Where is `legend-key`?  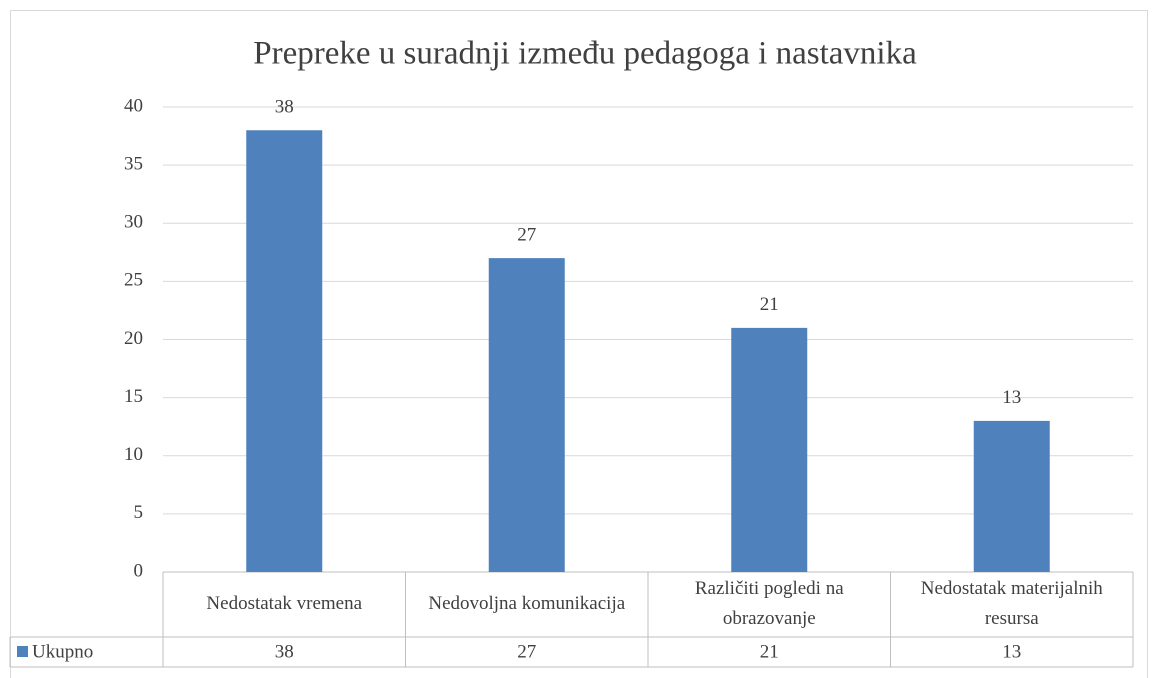 legend-key is located at coordinates (22, 651).